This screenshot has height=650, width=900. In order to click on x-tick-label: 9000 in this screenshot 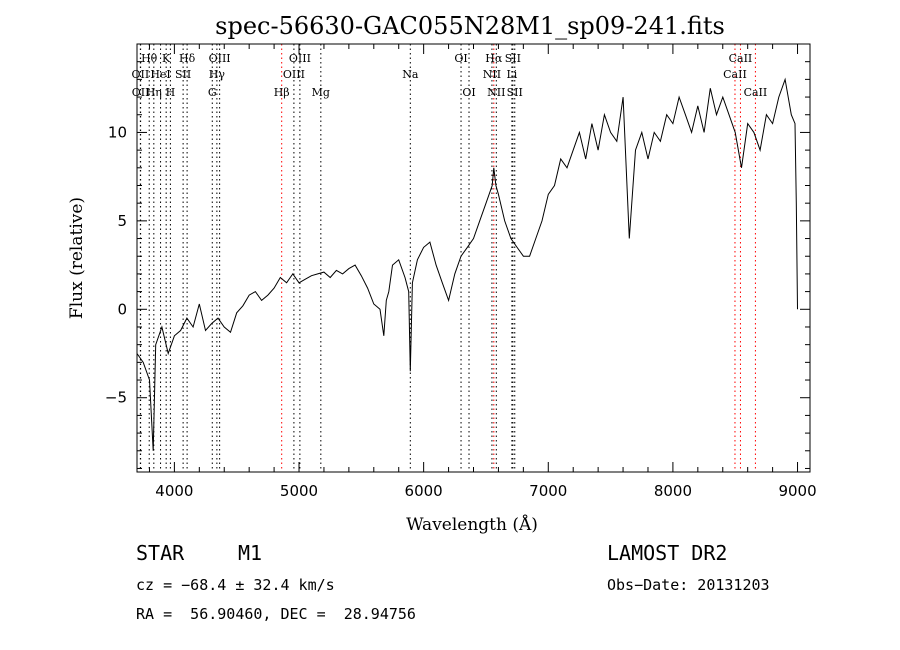, I will do `click(797, 491)`.